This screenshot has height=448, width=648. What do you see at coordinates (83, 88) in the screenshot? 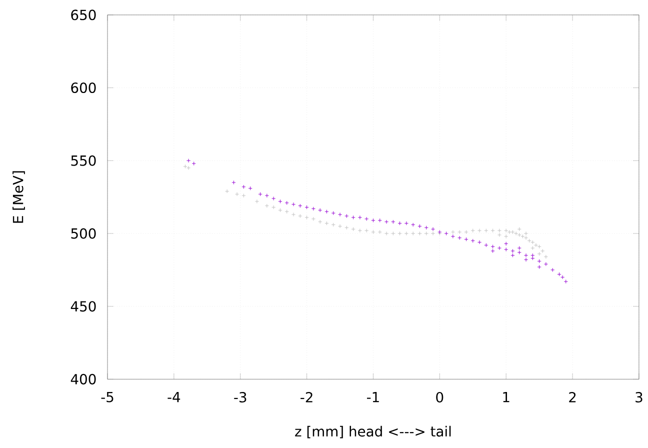
I see `y-tick-label: 600` at bounding box center [83, 88].